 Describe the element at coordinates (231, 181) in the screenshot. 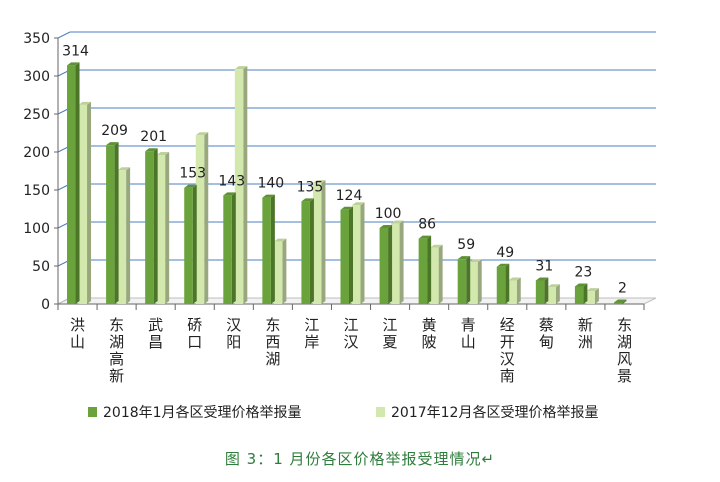

I see `data-label: 143` at that location.